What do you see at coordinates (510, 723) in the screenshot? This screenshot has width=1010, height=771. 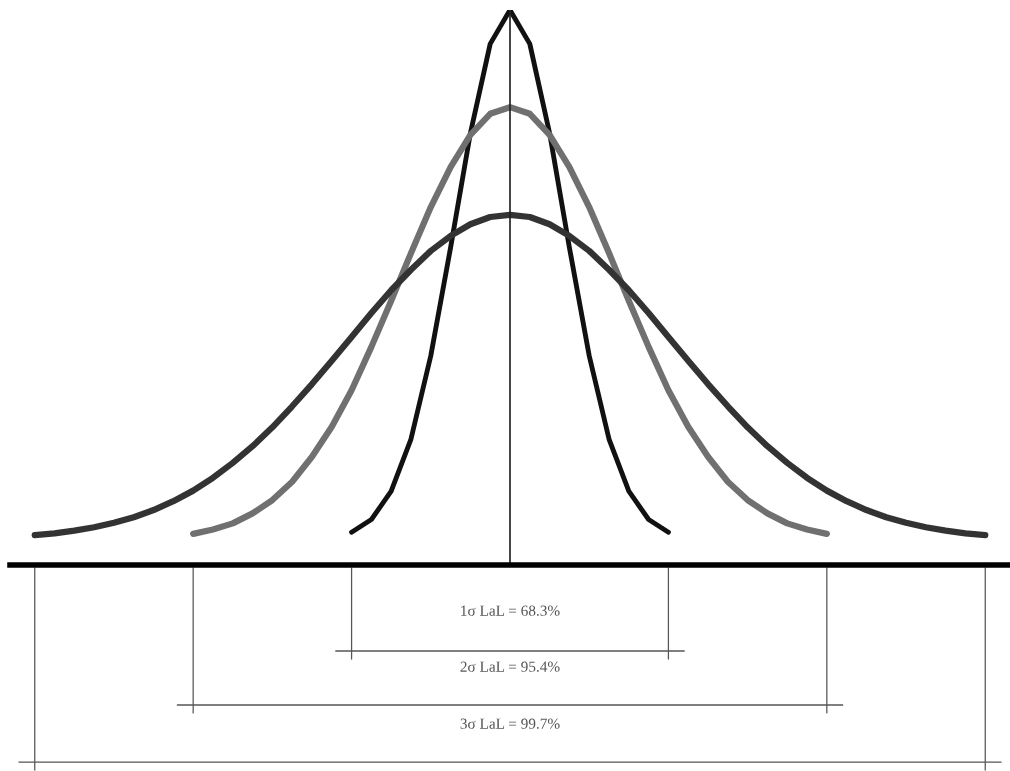 I see `text: 3σ LaL = 99.7%` at bounding box center [510, 723].